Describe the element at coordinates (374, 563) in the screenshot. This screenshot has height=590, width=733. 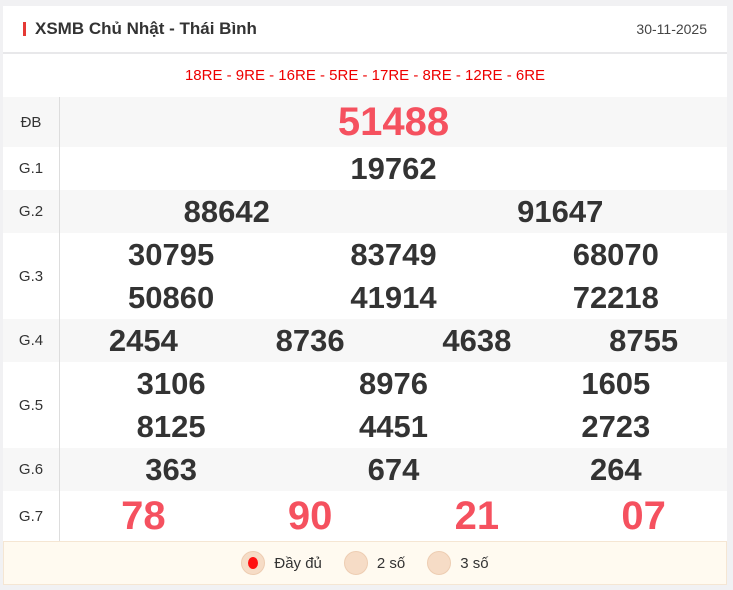
I see `option-2-digits: 2 số` at that location.